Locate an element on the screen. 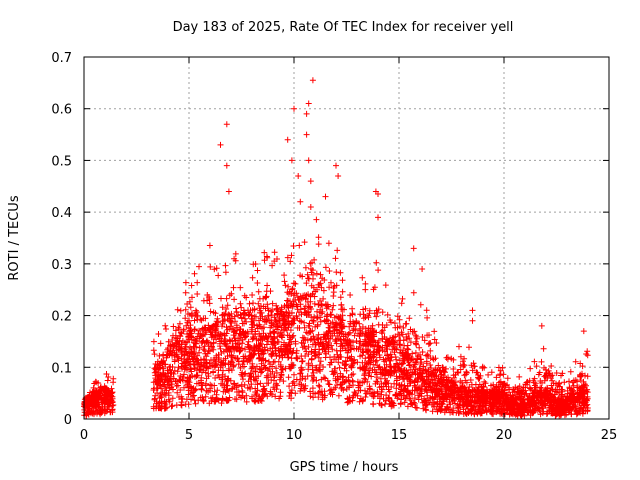 Image resolution: width=640 pixels, height=480 pixels. x-tick-label: 20 is located at coordinates (504, 435).